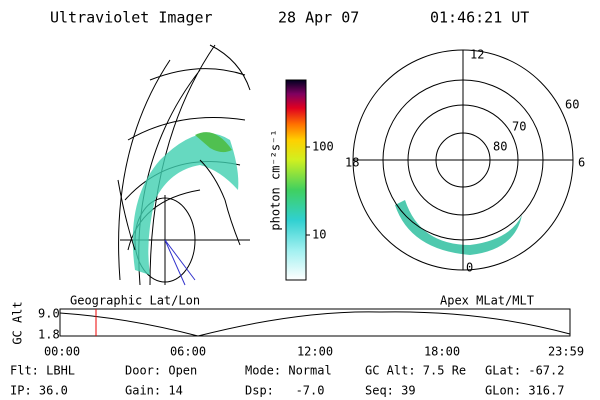 The width and height of the screenshot is (600, 400). I want to click on mlt-label: 12, so click(477, 55).